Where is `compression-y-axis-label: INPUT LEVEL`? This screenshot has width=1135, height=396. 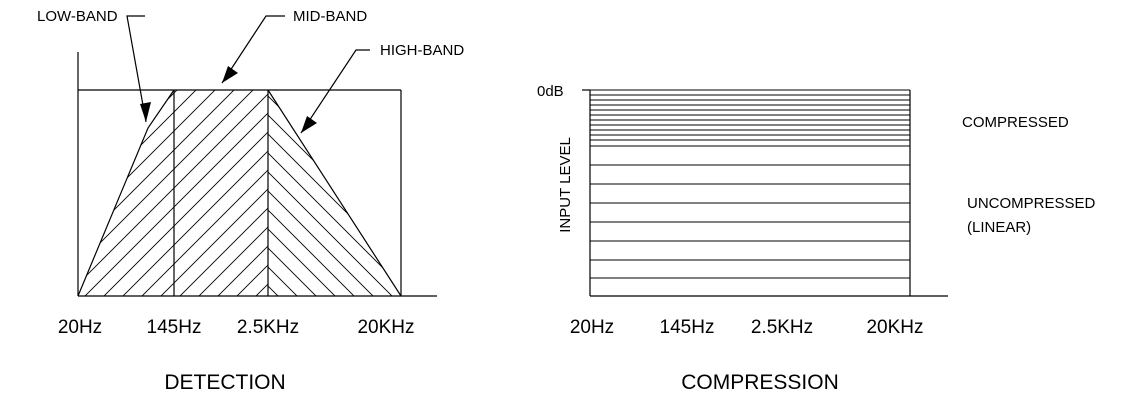
compression-y-axis-label: INPUT LEVEL is located at coordinates (565, 185).